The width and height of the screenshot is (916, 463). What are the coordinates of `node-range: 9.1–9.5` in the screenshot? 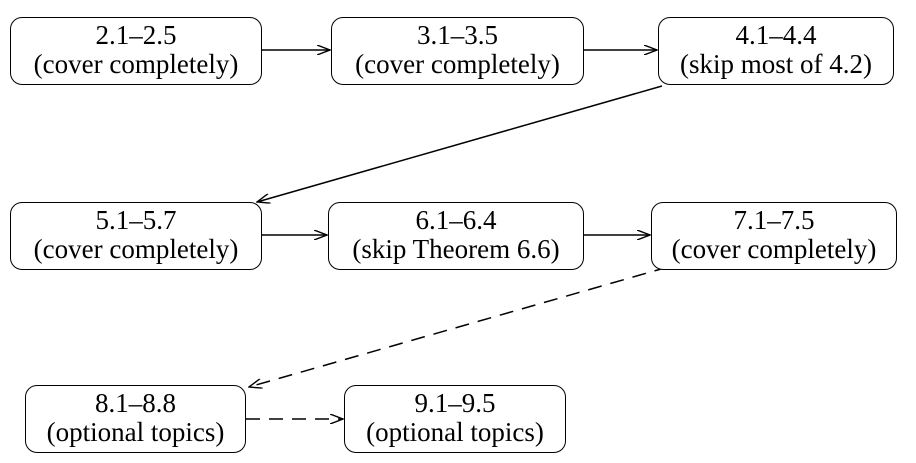 It's located at (455, 403).